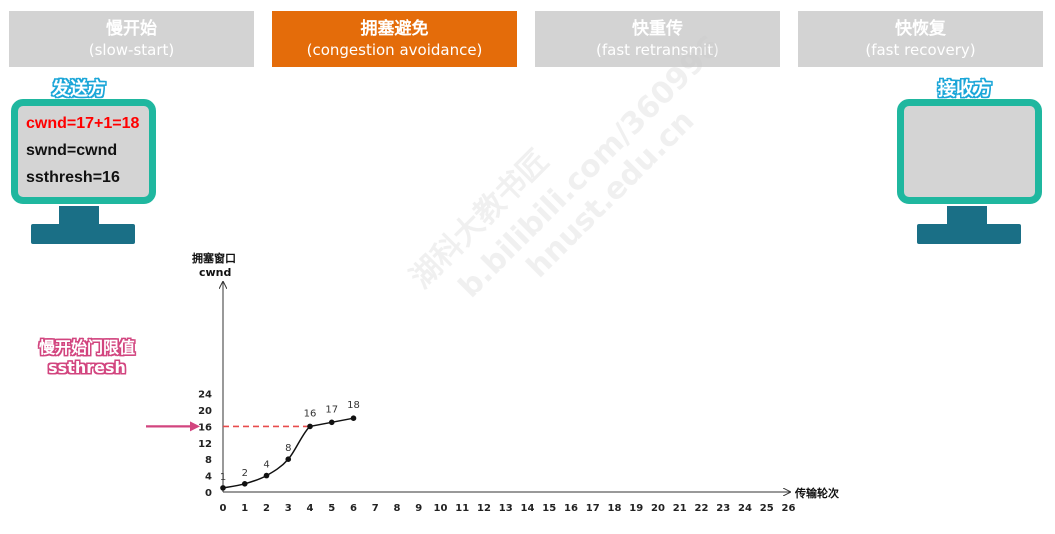 This screenshot has width=1055, height=534. Describe the element at coordinates (223, 477) in the screenshot. I see `data-point-label: 1` at that location.